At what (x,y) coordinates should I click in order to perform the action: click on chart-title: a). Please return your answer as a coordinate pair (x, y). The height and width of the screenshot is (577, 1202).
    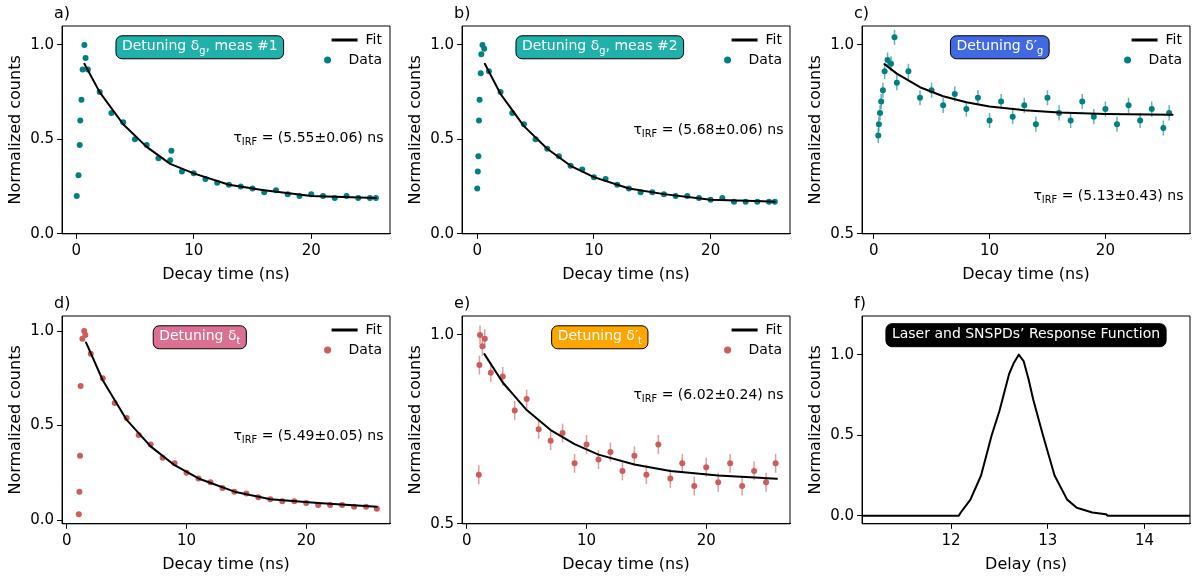
    Looking at the image, I should click on (62, 13).